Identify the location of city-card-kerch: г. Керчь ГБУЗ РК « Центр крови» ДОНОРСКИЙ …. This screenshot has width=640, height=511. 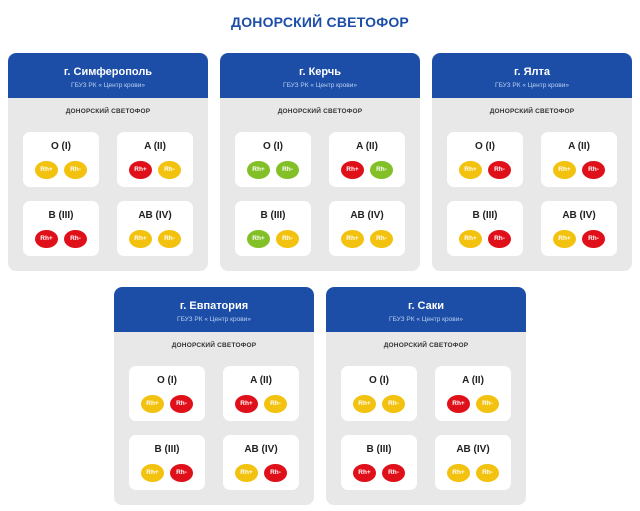
(320, 162).